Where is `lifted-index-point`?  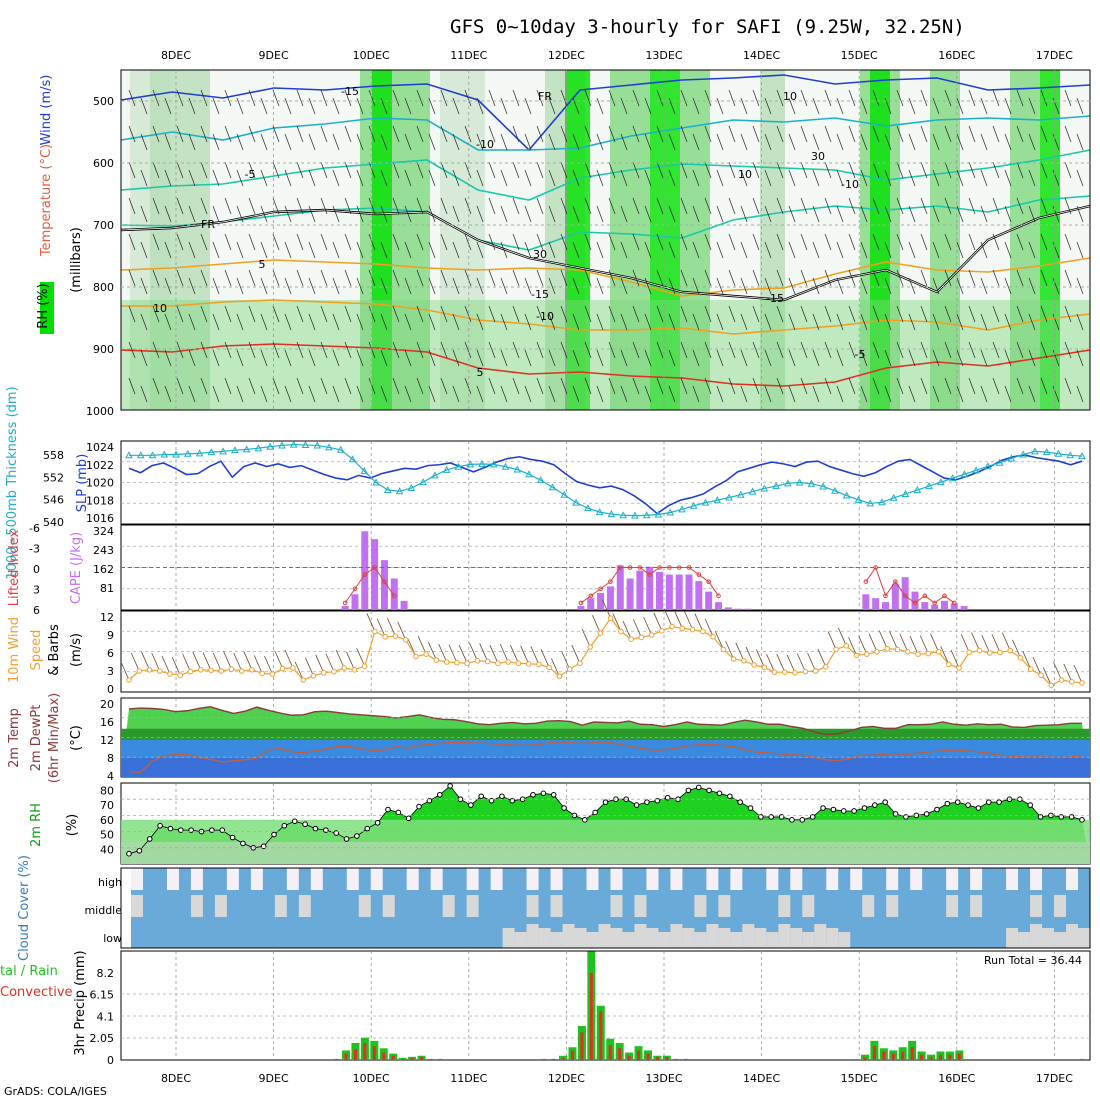
lifted-index-point is located at coordinates (718, 596).